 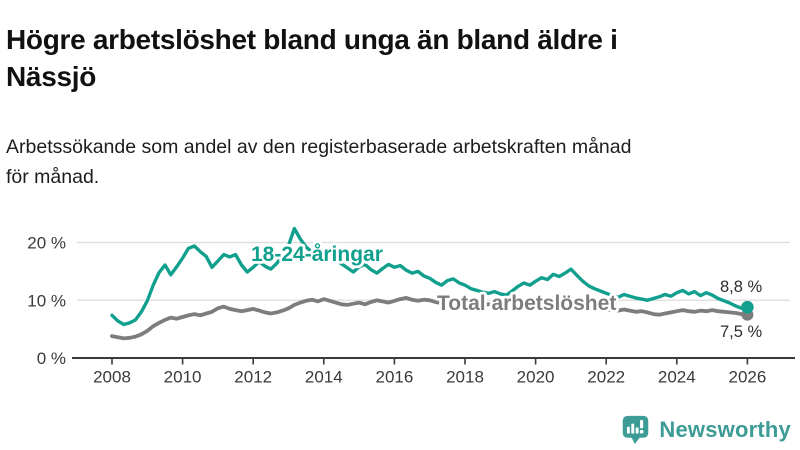 I want to click on y-axis-labels: 0 % 10 % 20 %, so click(x=46, y=301).